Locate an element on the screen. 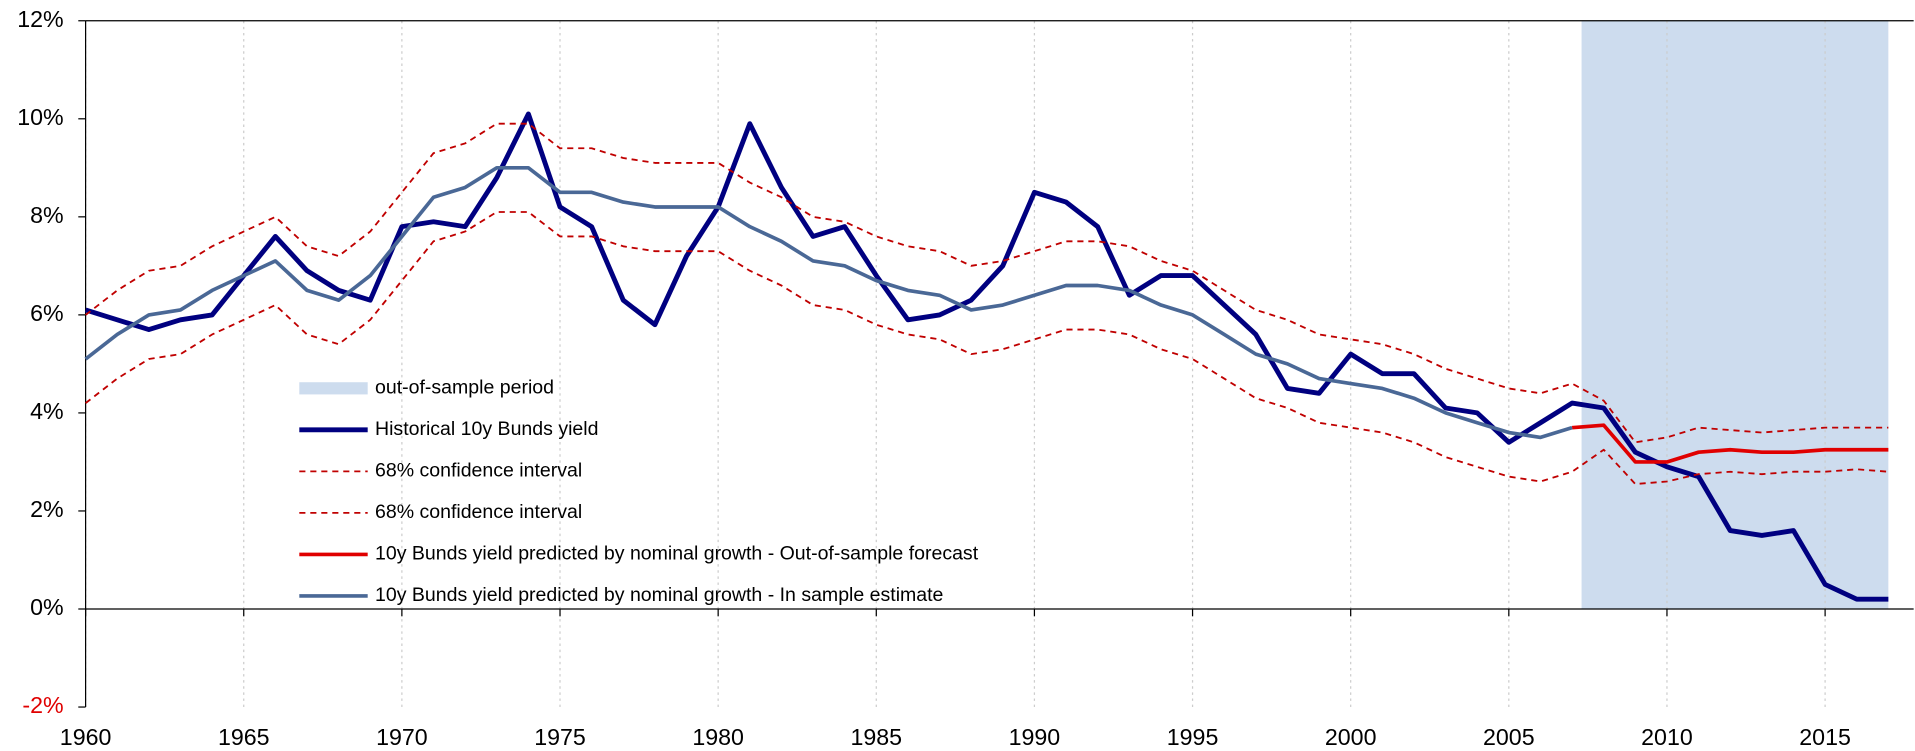 The width and height of the screenshot is (1915, 751). x-tick-label: 1970 is located at coordinates (402, 737).